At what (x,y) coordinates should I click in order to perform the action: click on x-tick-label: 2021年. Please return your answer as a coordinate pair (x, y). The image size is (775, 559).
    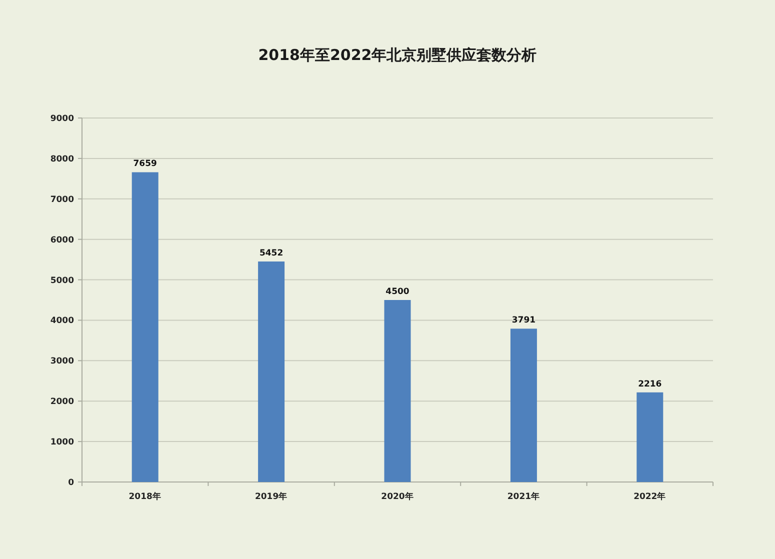
    Looking at the image, I should click on (523, 496).